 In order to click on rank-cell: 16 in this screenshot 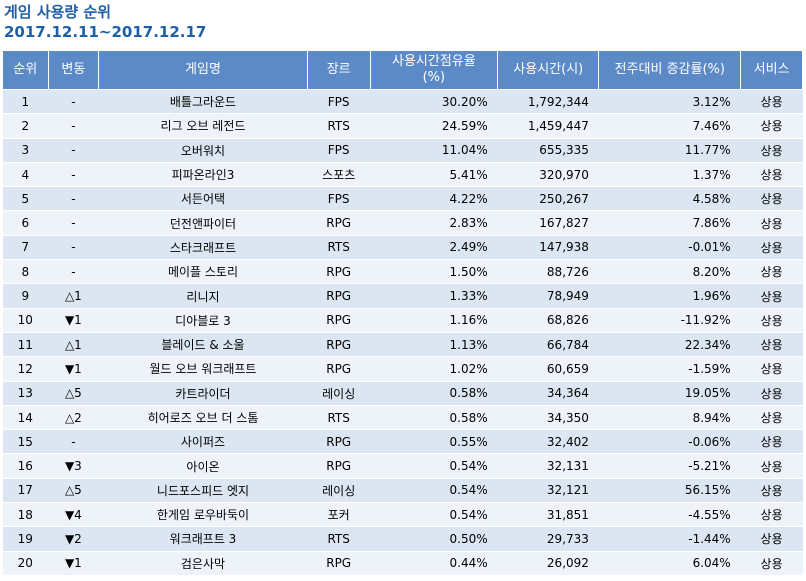, I will do `click(25, 466)`.